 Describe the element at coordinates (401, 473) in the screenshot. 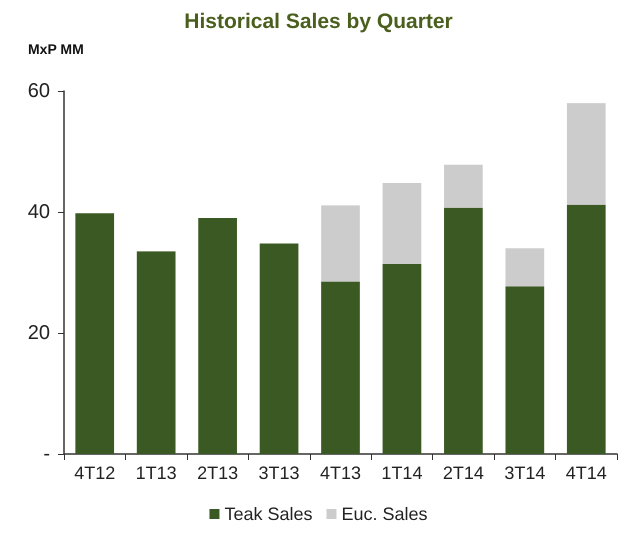

I see `x-tick-label: 1T14` at that location.